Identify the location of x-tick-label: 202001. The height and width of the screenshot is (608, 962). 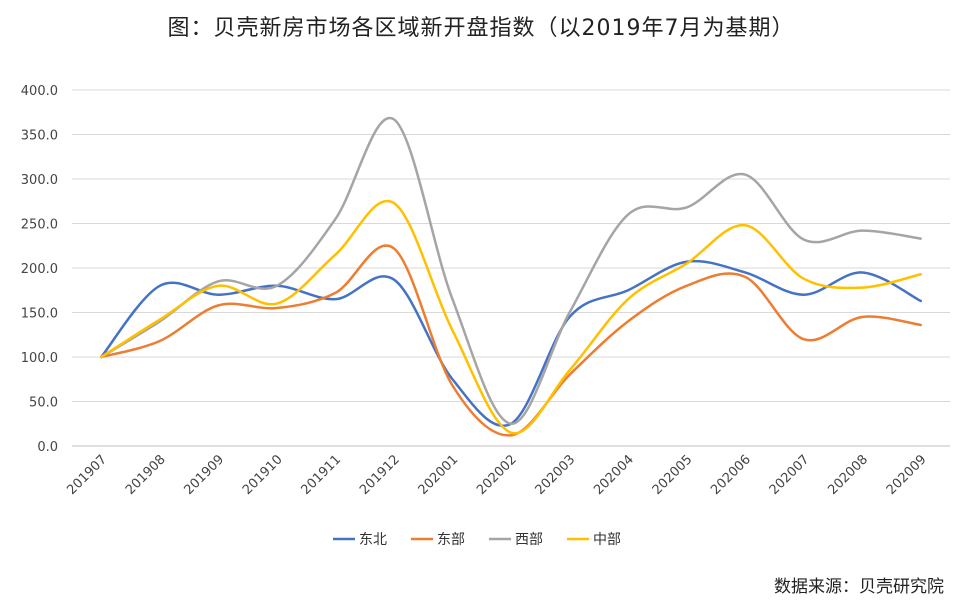
(439, 475).